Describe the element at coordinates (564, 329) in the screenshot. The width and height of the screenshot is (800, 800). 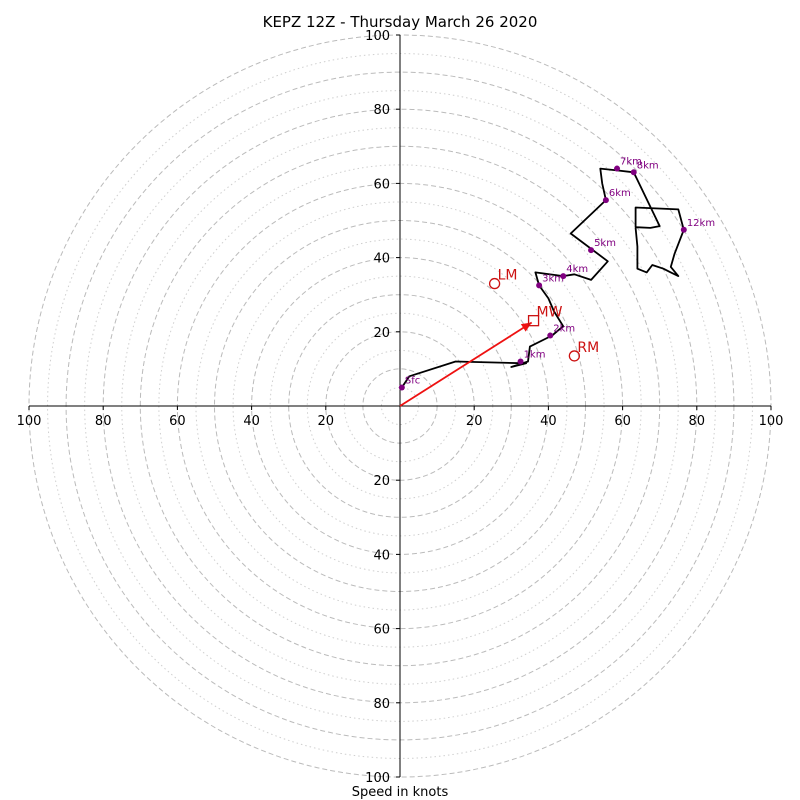
I see `height-marker-label: 2km` at that location.